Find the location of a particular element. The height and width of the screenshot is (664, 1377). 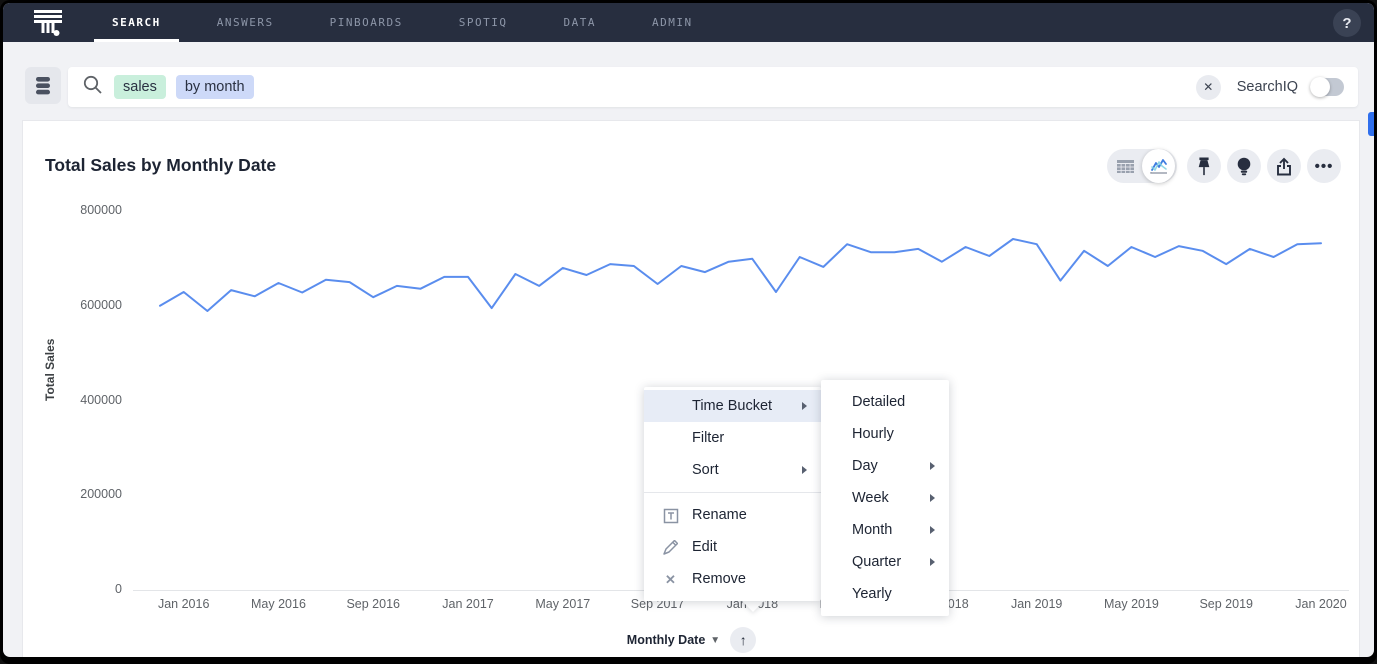

tab-spotiq: SPOTIQ is located at coordinates (483, 22).